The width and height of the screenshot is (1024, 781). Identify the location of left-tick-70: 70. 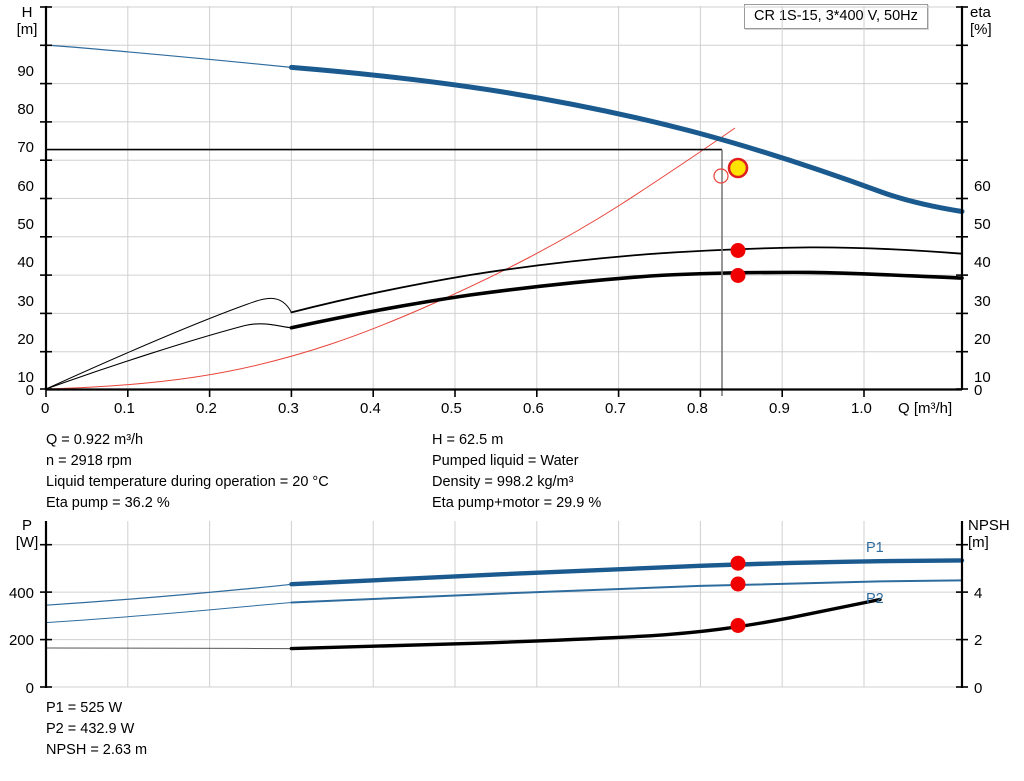
(25, 147).